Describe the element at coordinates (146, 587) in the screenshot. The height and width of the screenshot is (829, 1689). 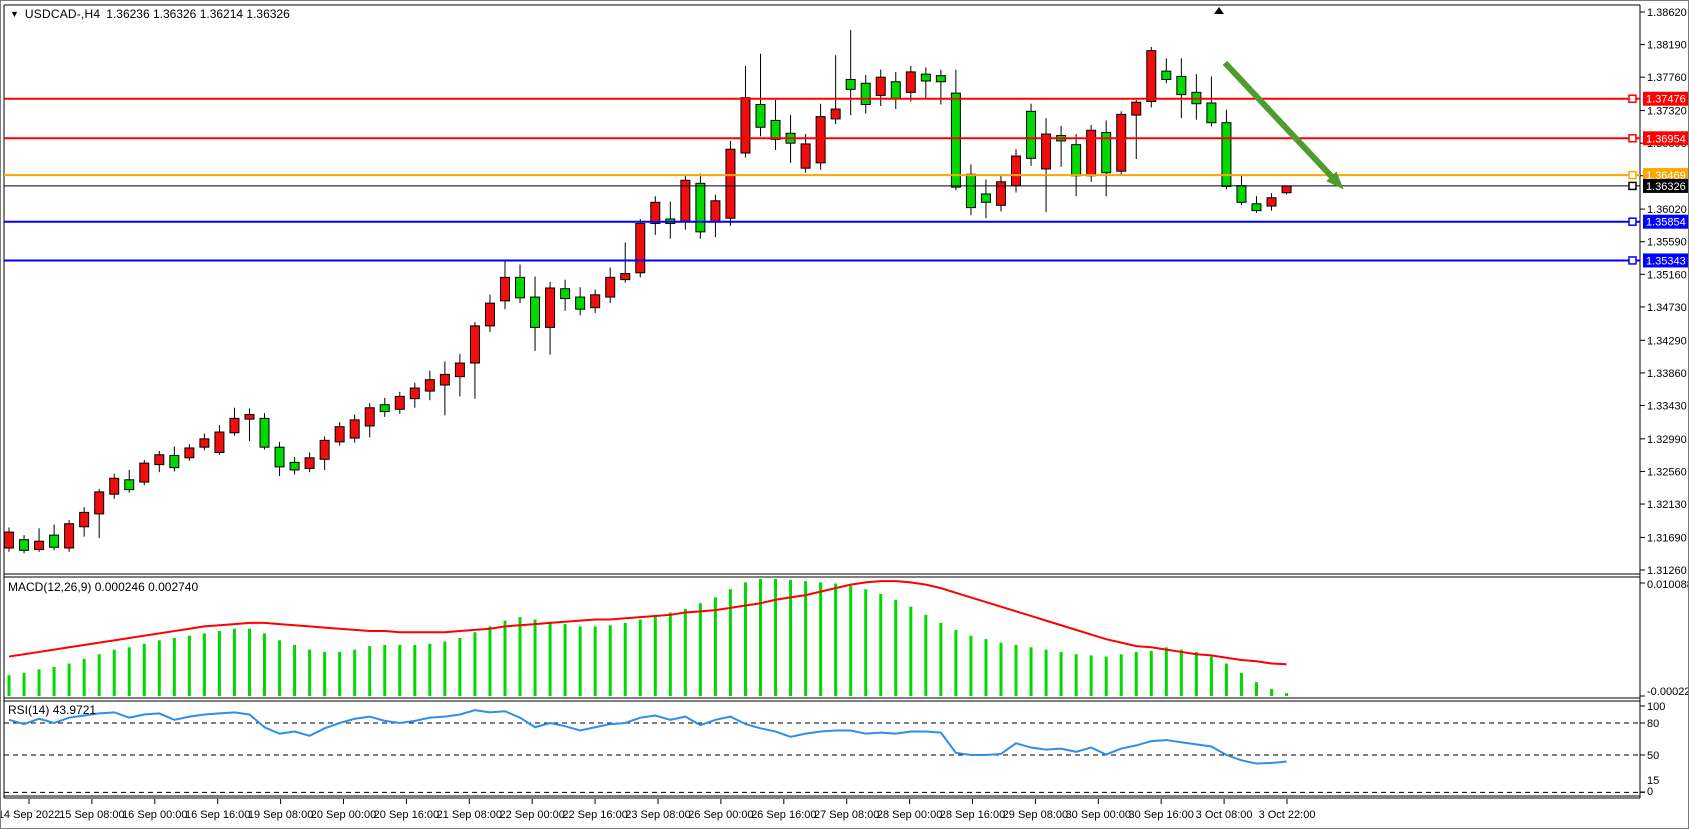
I see `macd-current-values: 0.000246 0.002740` at that location.